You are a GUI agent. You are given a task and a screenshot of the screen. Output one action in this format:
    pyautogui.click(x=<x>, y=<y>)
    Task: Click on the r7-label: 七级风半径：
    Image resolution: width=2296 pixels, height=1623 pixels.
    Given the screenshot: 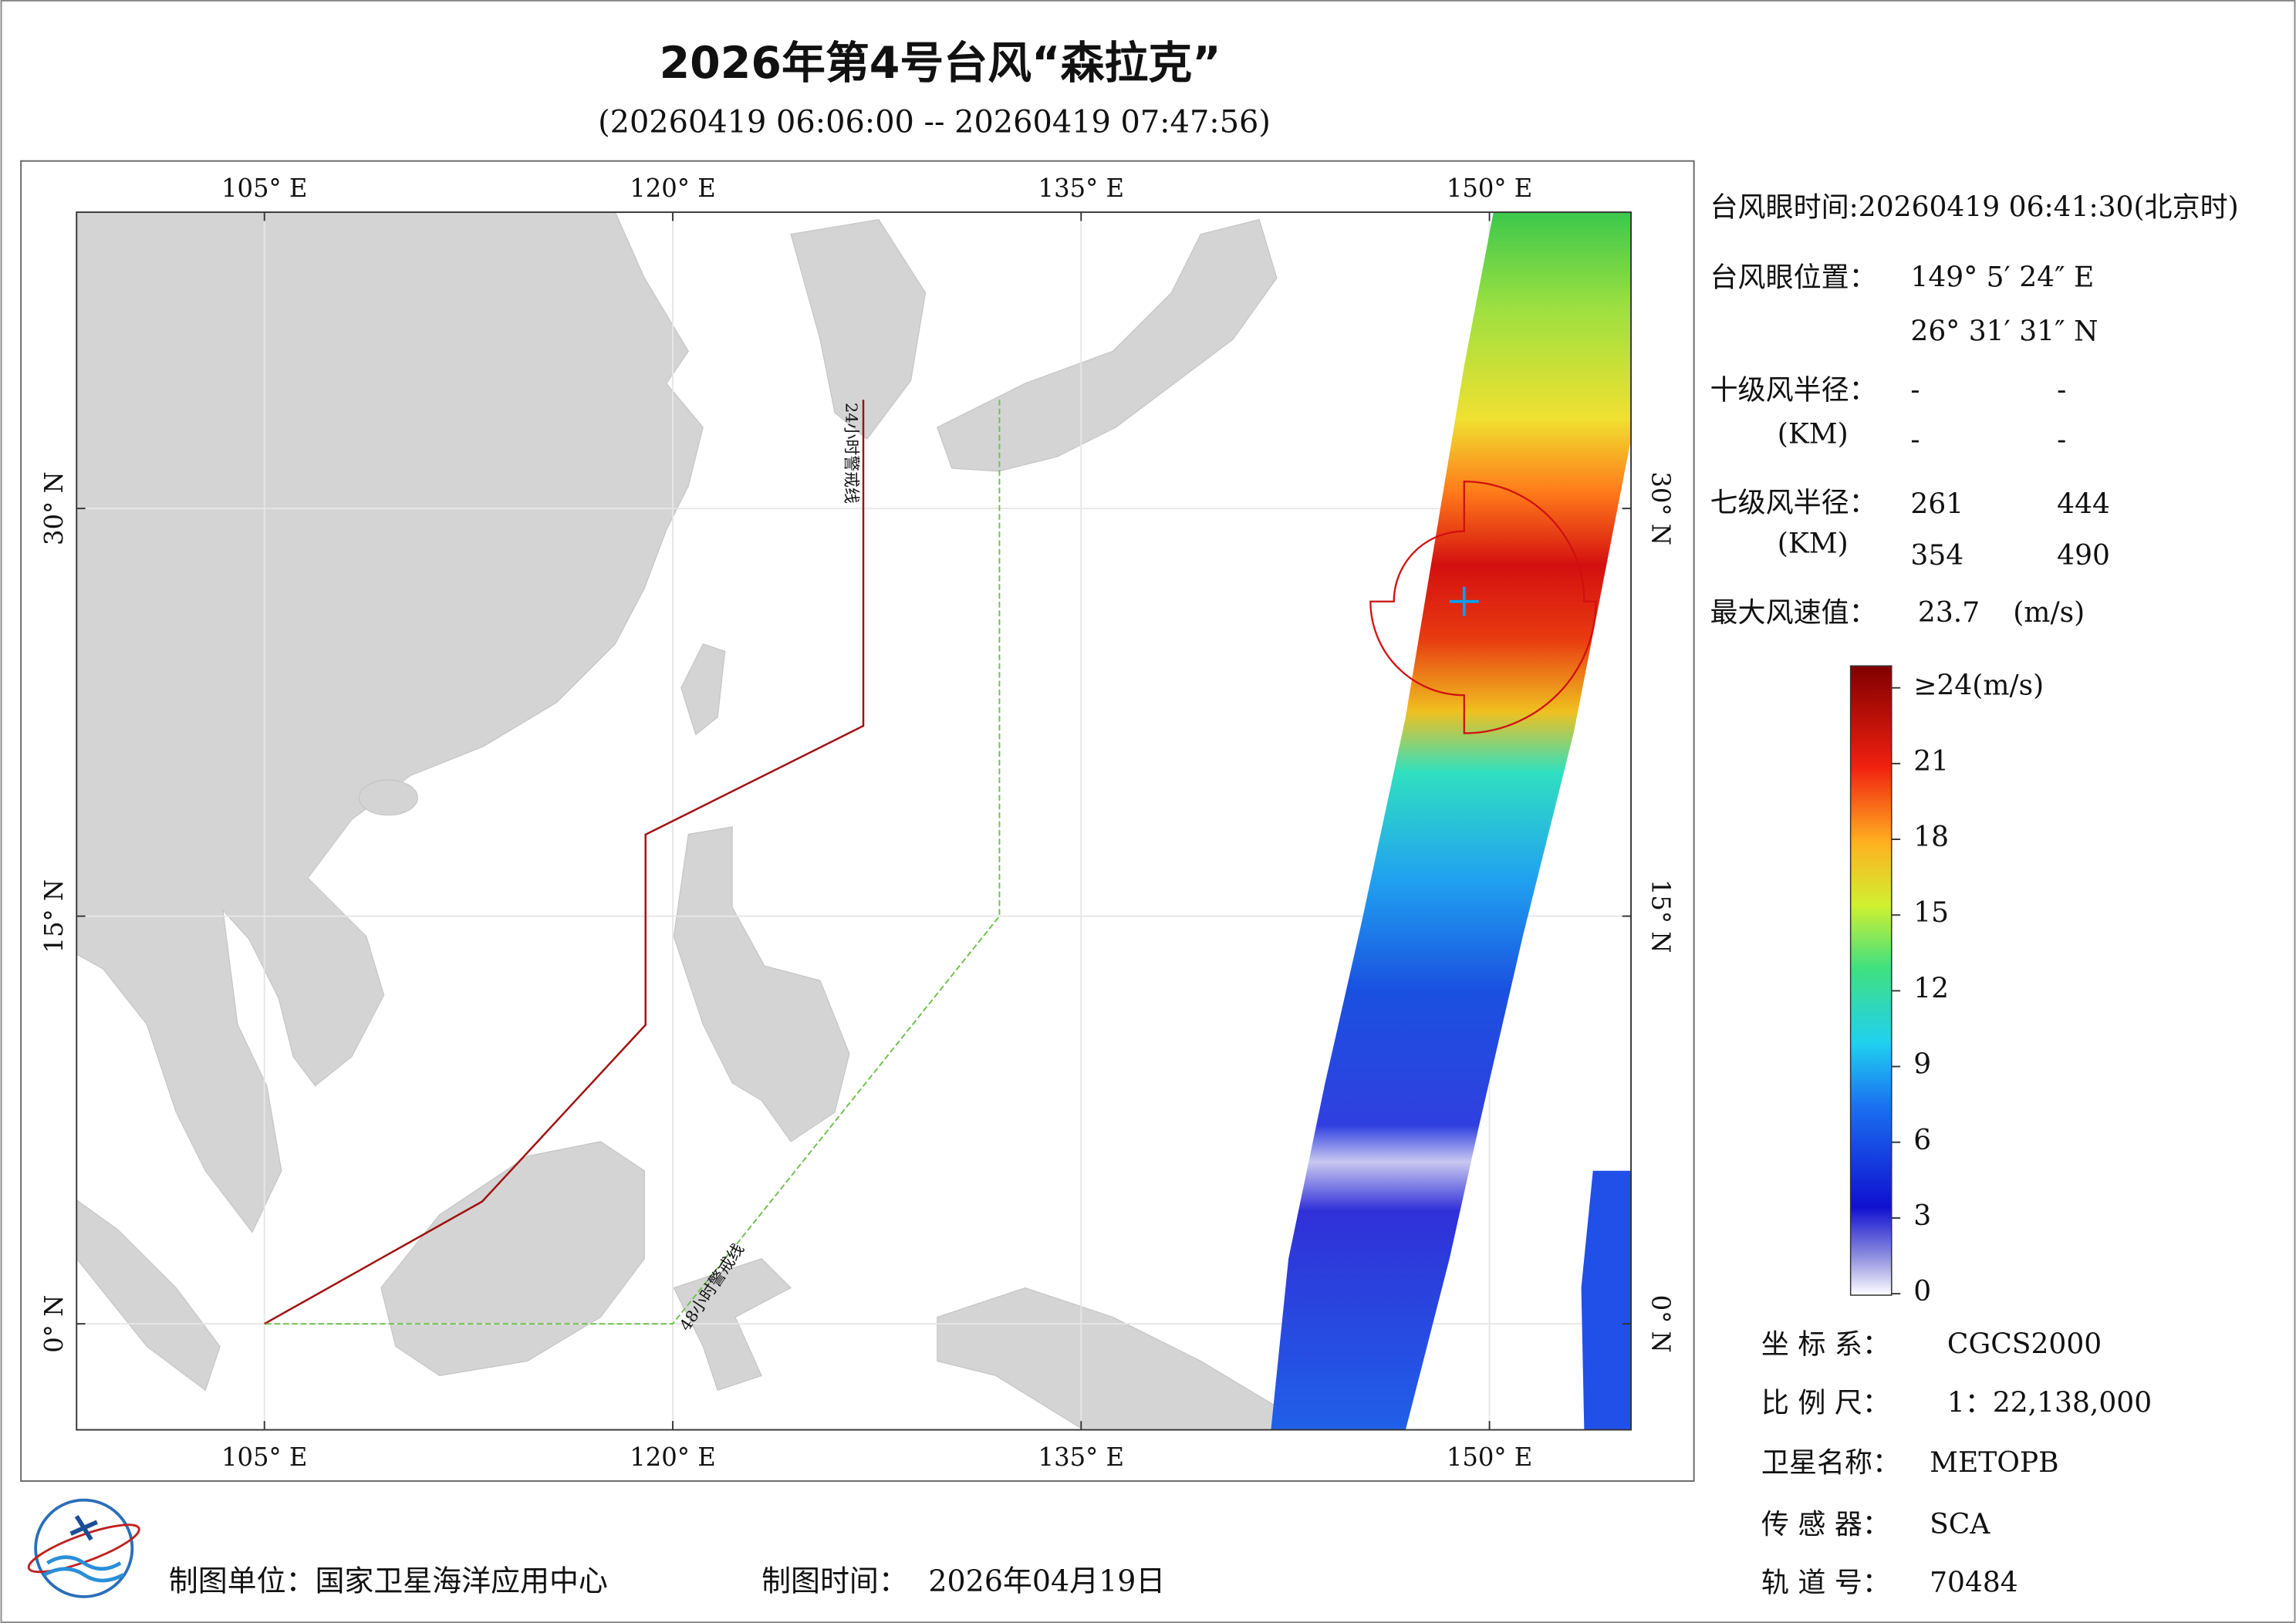 What is the action you would take?
    pyautogui.click(x=1793, y=503)
    